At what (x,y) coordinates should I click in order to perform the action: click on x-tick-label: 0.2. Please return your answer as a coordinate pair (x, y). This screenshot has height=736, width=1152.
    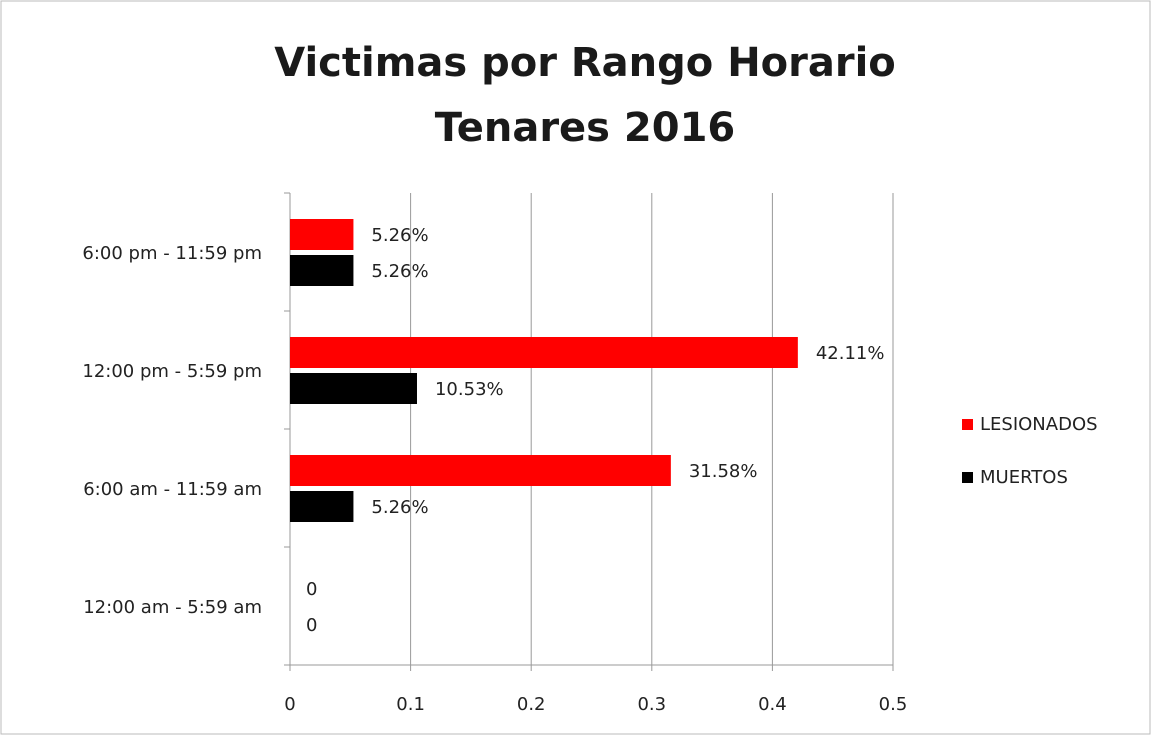
    Looking at the image, I should click on (531, 704).